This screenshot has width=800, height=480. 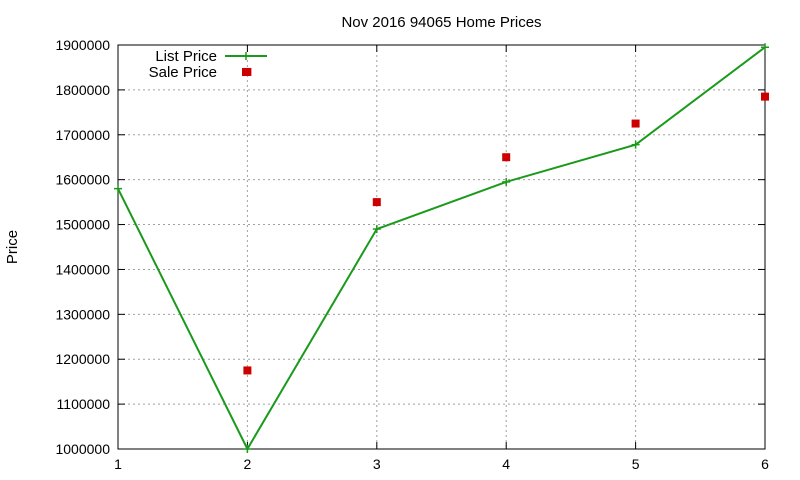 I want to click on y-tick-label: 1000000, so click(x=82, y=449).